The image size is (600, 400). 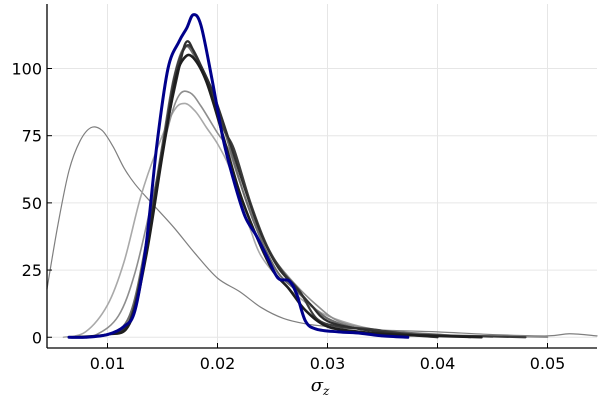 What do you see at coordinates (438, 363) in the screenshot?
I see `x-tick-label: 0.04` at bounding box center [438, 363].